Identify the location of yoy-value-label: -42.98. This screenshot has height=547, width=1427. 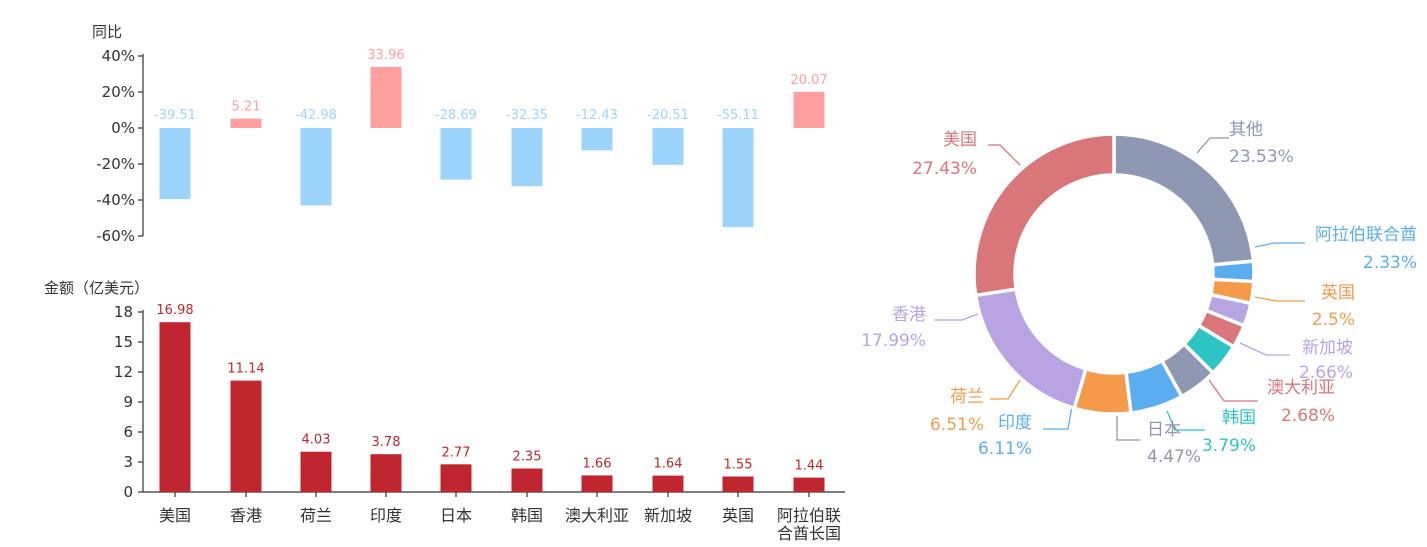
(316, 115).